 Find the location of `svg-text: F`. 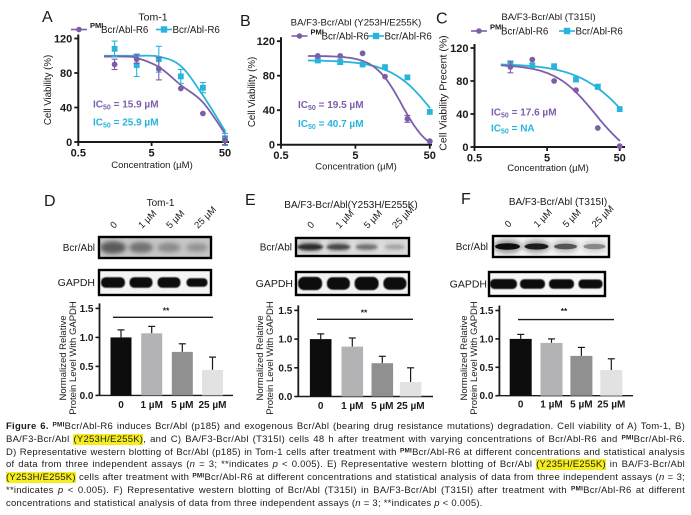

svg-text: F is located at coordinates (466, 199).